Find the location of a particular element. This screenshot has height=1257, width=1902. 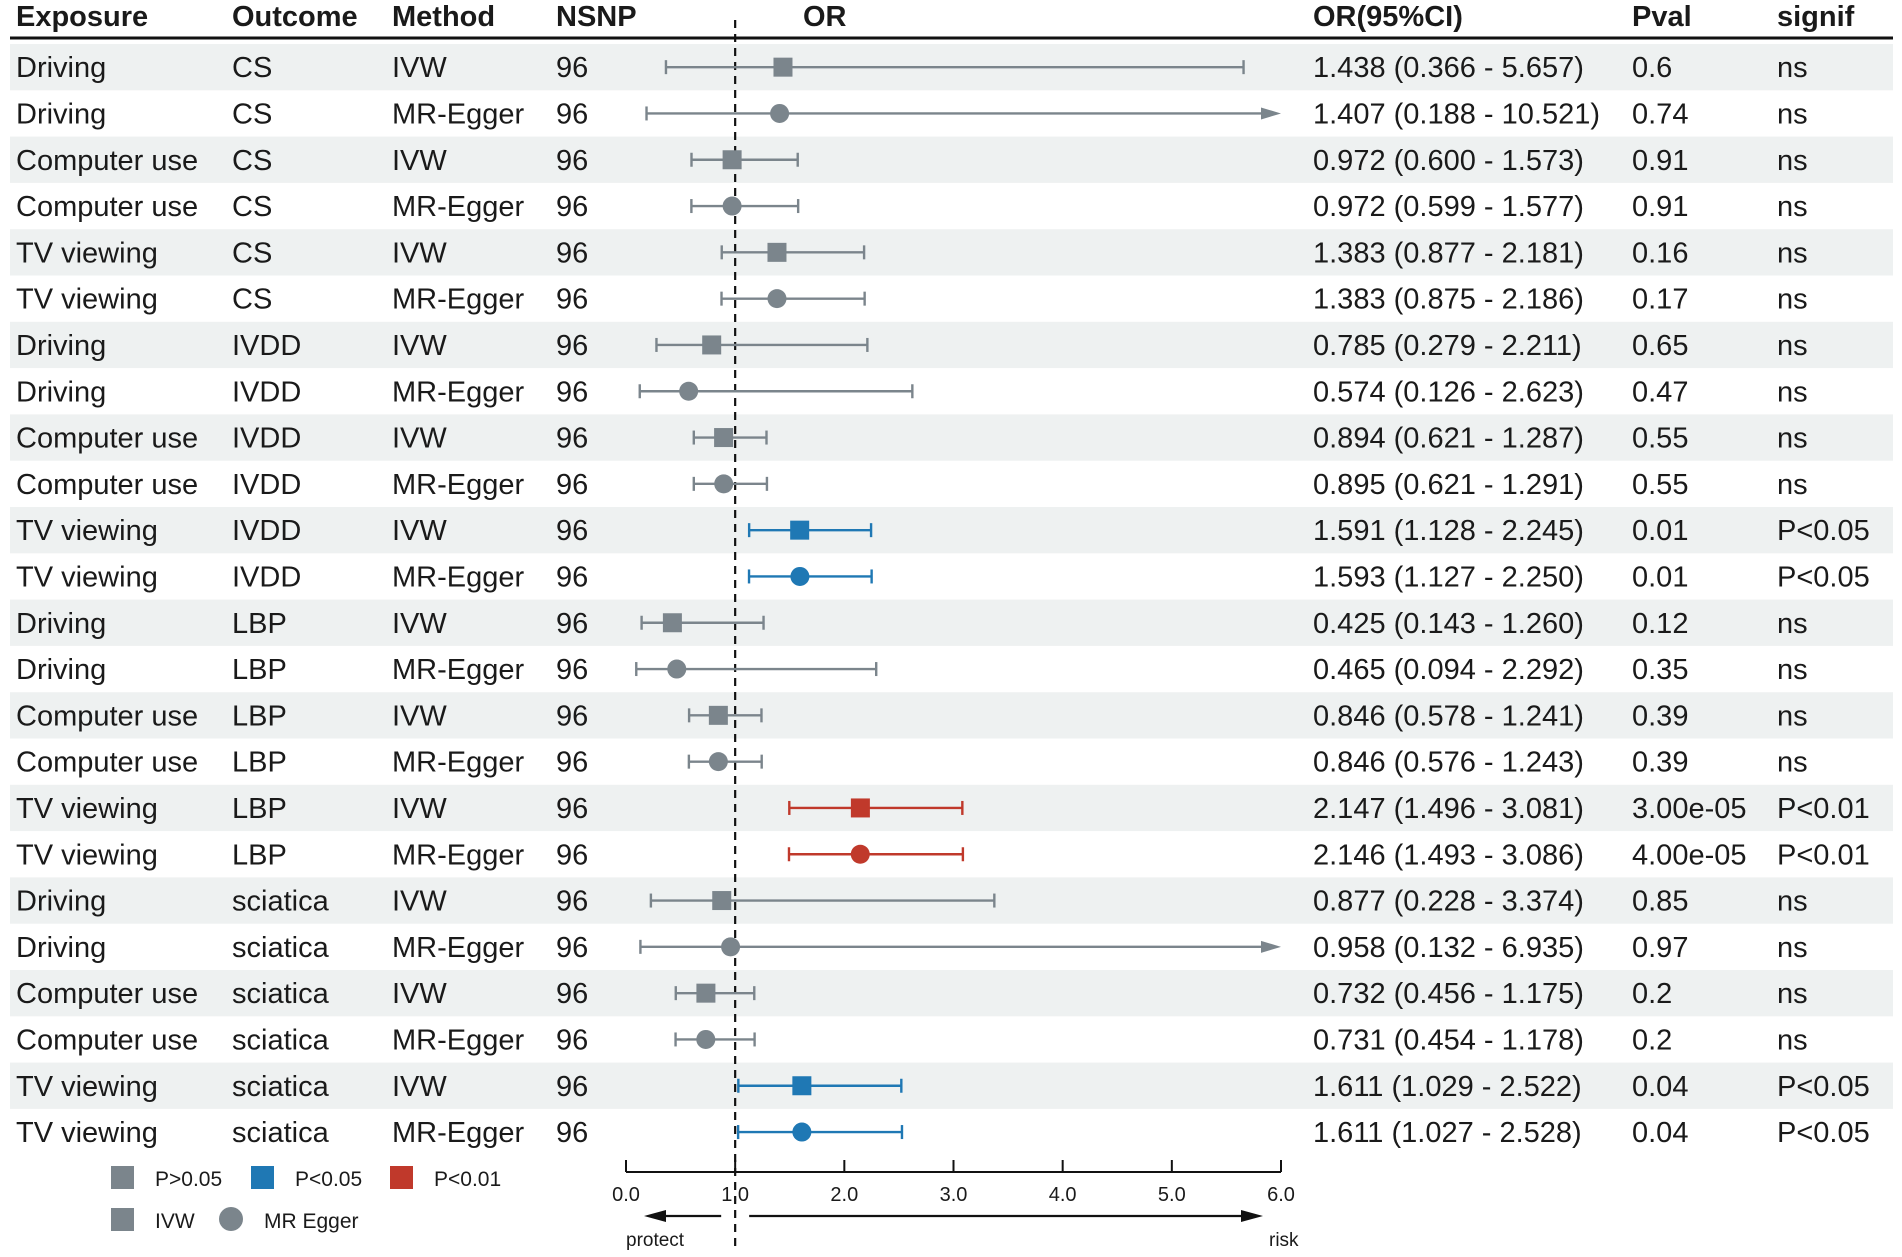

cell-pval: 0.55 is located at coordinates (1660, 439).